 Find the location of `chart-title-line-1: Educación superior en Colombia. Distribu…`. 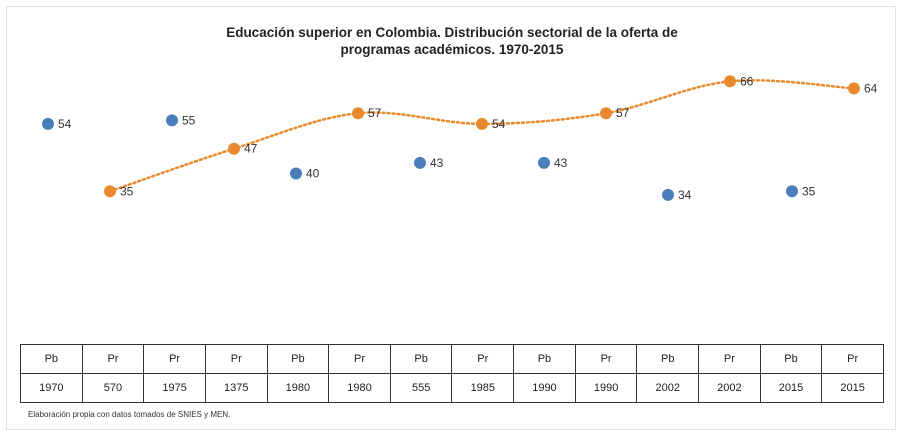

chart-title-line-1: Educación superior en Colombia. Distribu… is located at coordinates (452, 32).